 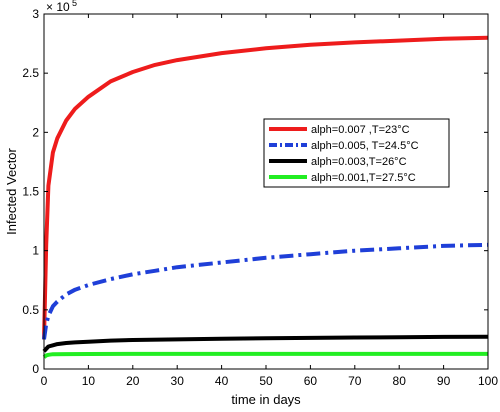 I want to click on y-exponent-label: × 10, so click(x=58, y=7).